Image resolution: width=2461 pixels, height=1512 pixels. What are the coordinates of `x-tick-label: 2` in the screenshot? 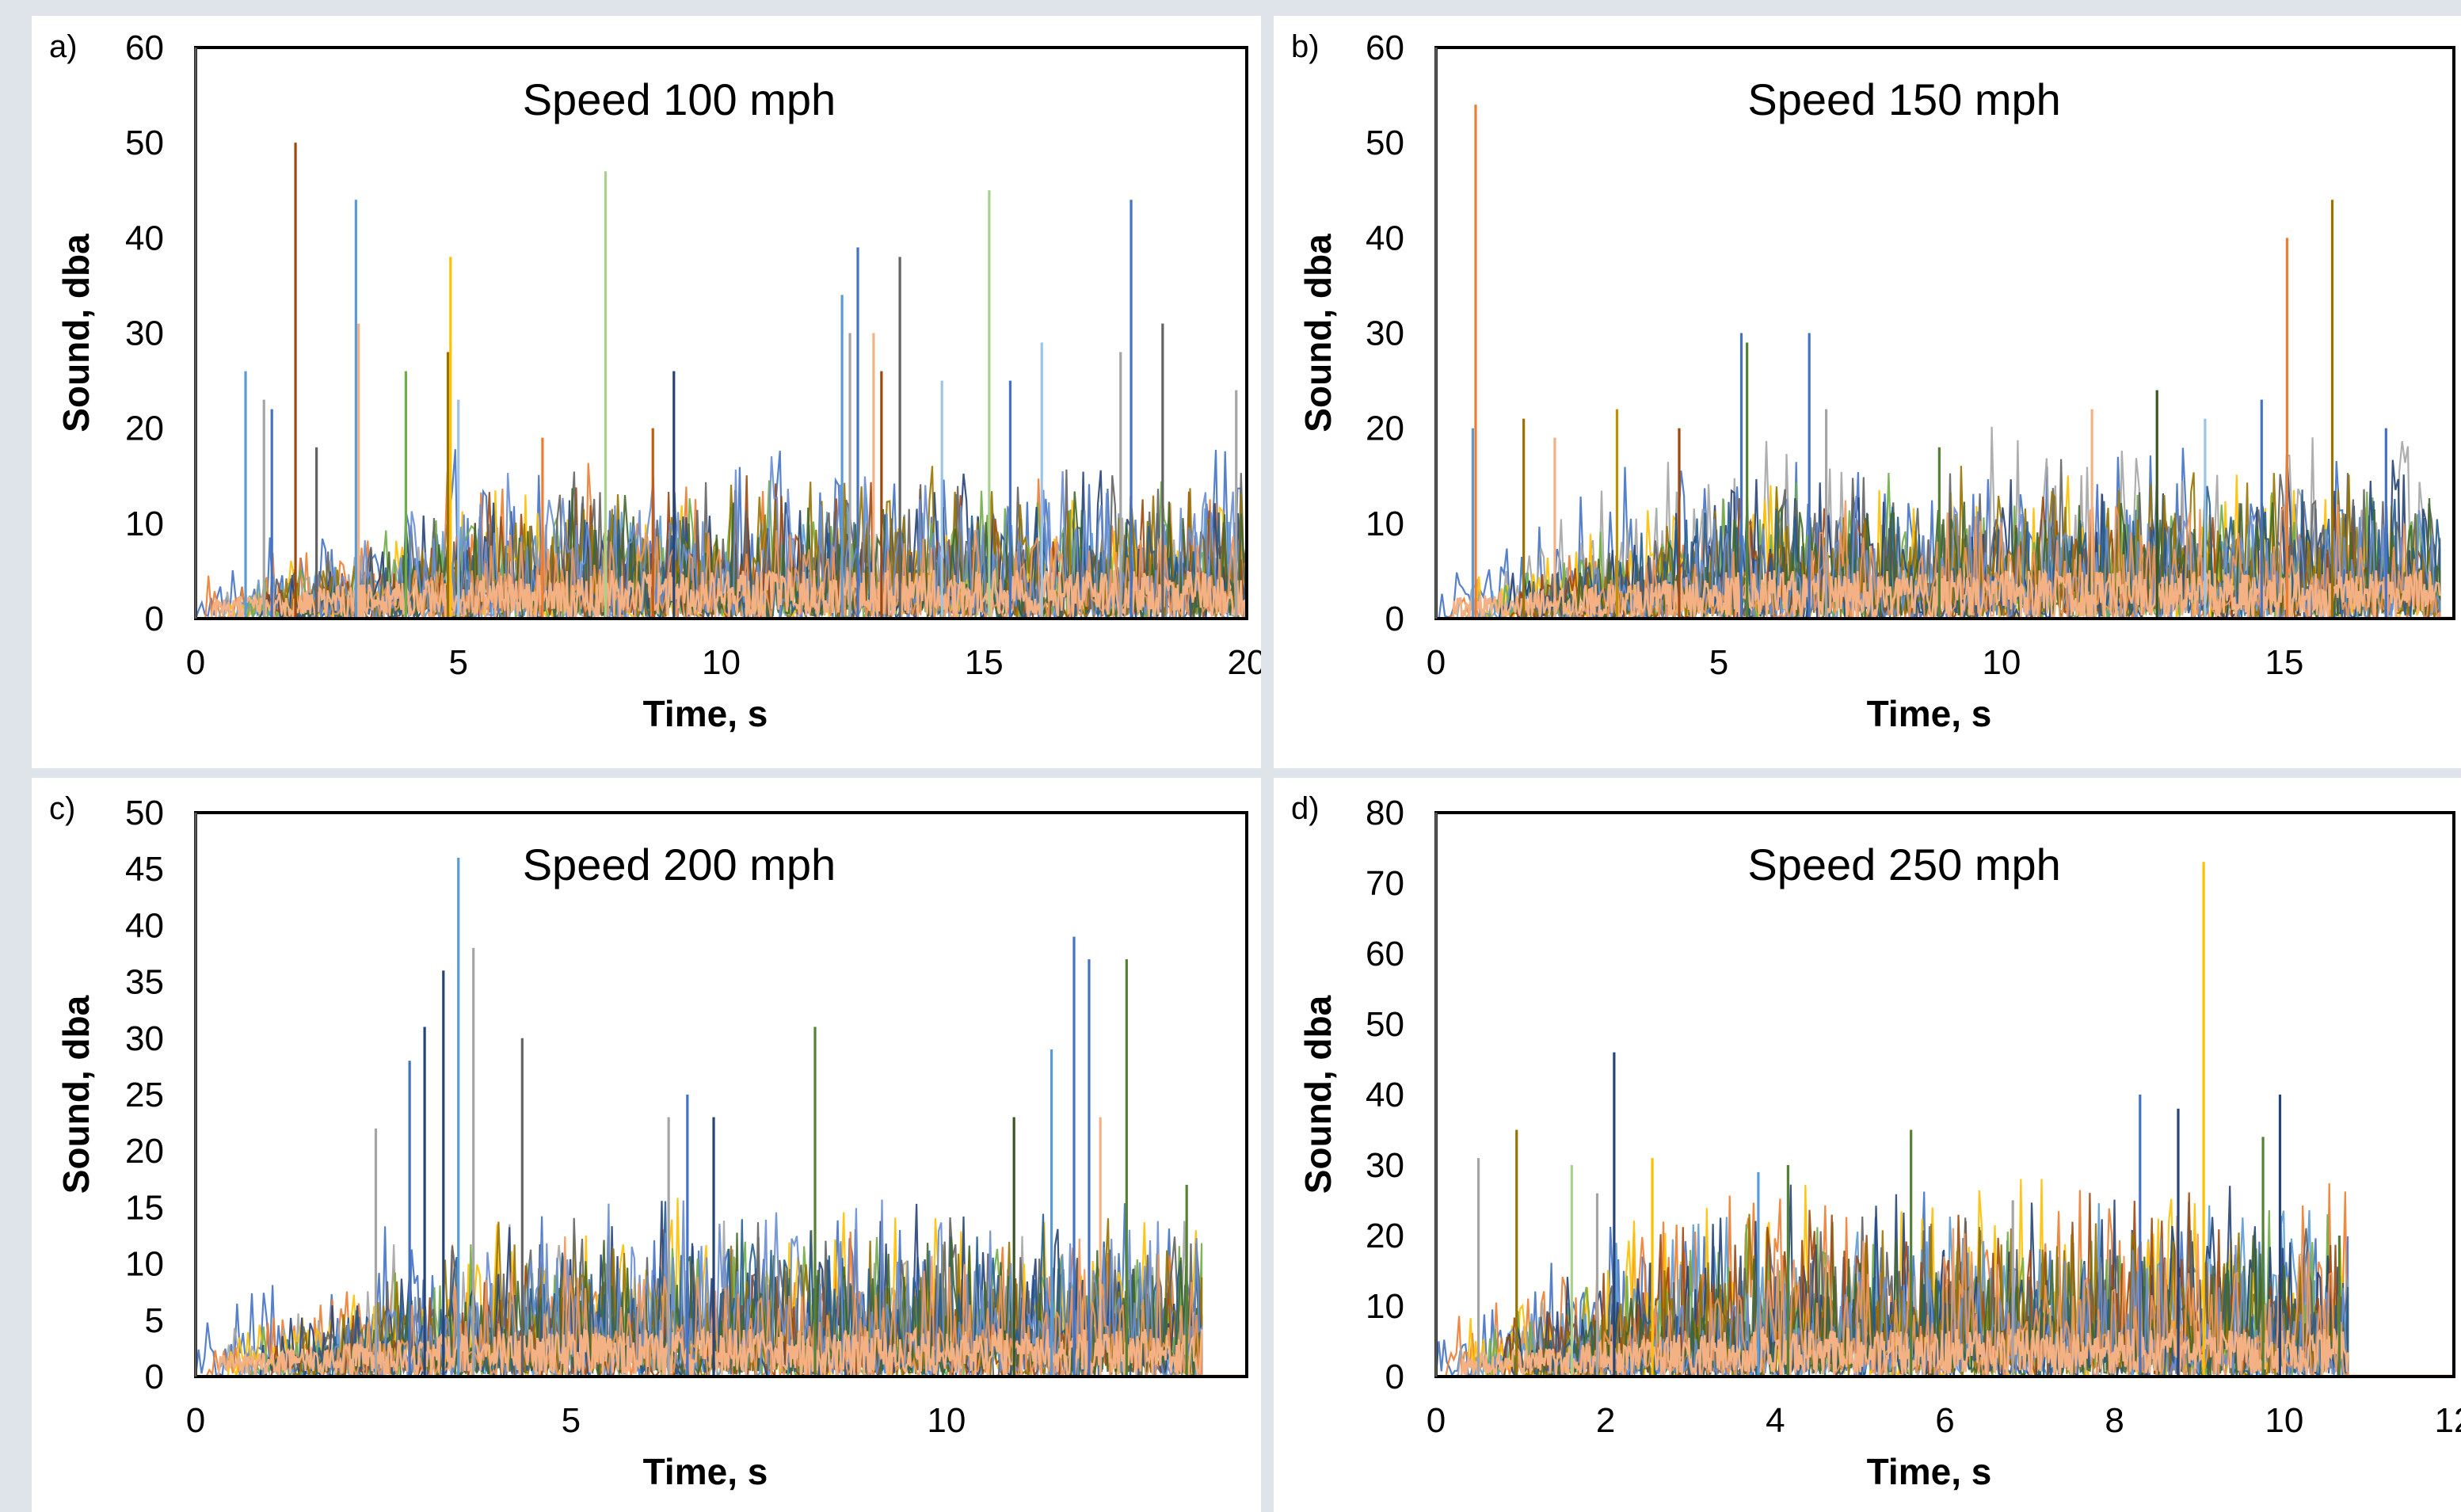 It's located at (1606, 1420).